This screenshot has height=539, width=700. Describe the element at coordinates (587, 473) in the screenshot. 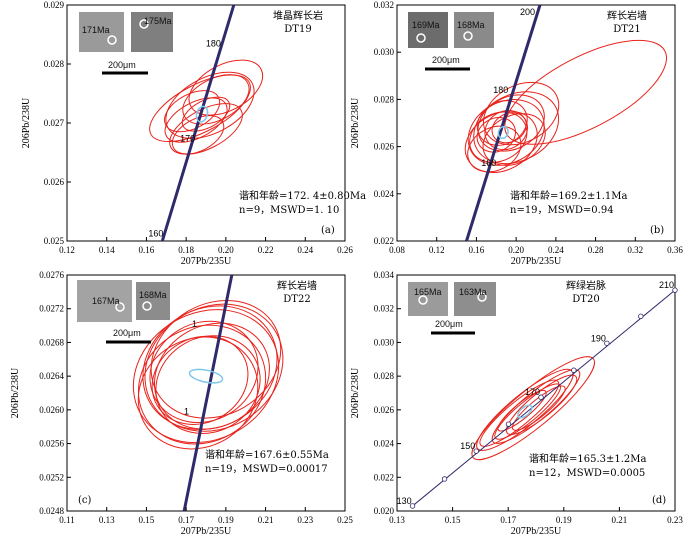

I see `panel-d-stats: n=12，MSWD=0.0005` at that location.